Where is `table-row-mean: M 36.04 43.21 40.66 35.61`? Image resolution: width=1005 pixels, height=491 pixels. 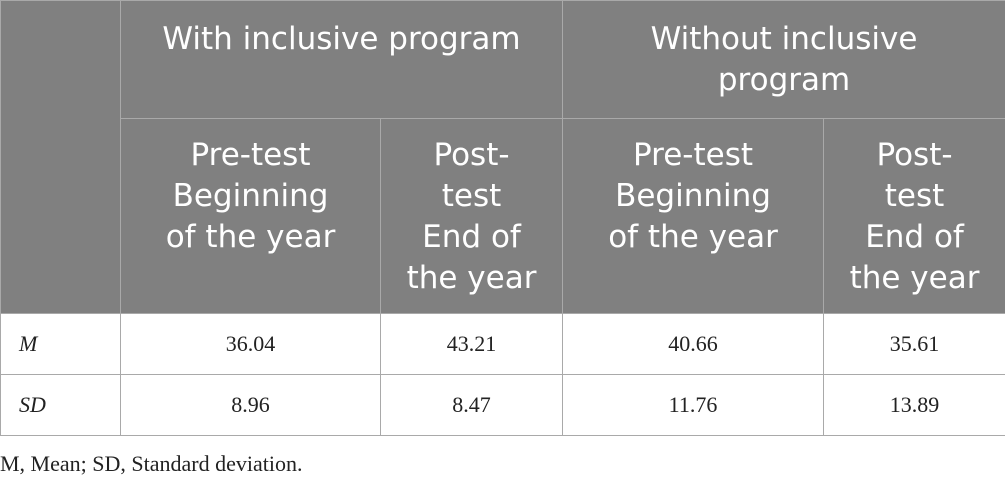 table-row-mean: M 36.04 43.21 40.66 35.61 is located at coordinates (502, 344).